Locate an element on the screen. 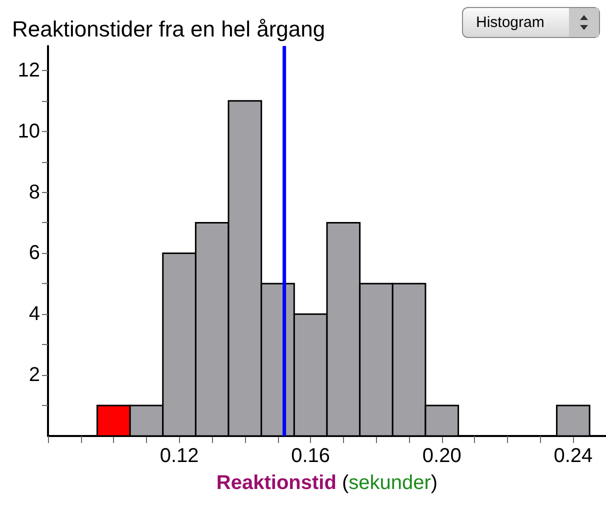  x-tick-label: 0.20 is located at coordinates (442, 456).